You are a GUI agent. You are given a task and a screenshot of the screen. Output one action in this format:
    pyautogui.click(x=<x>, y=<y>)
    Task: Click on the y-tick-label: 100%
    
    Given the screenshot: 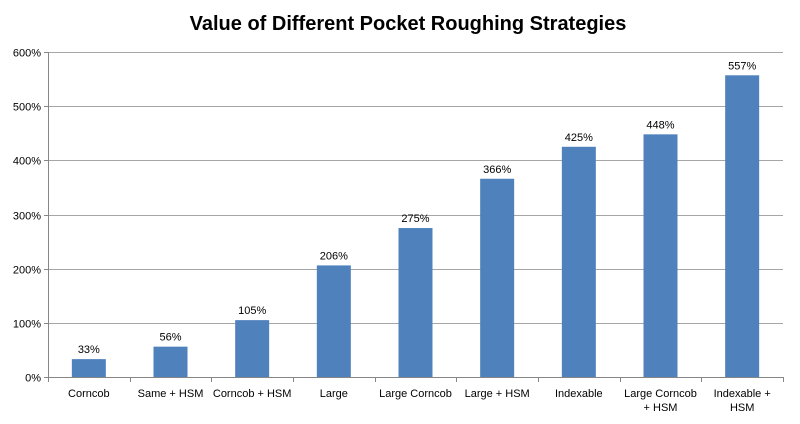 What is the action you would take?
    pyautogui.click(x=27, y=325)
    